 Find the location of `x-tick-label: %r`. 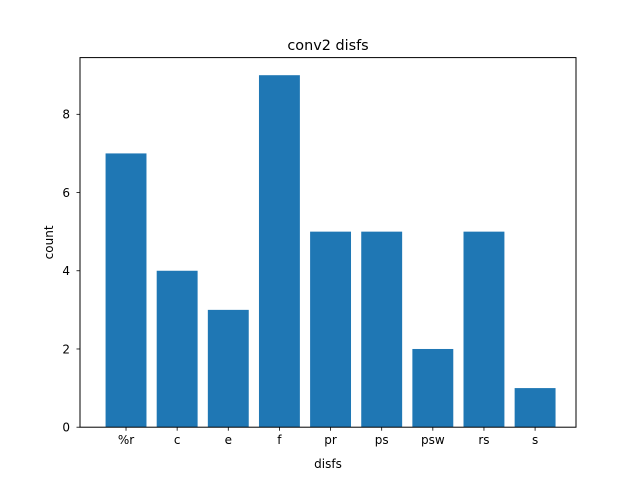

x-tick-label: %r is located at coordinates (126, 440).